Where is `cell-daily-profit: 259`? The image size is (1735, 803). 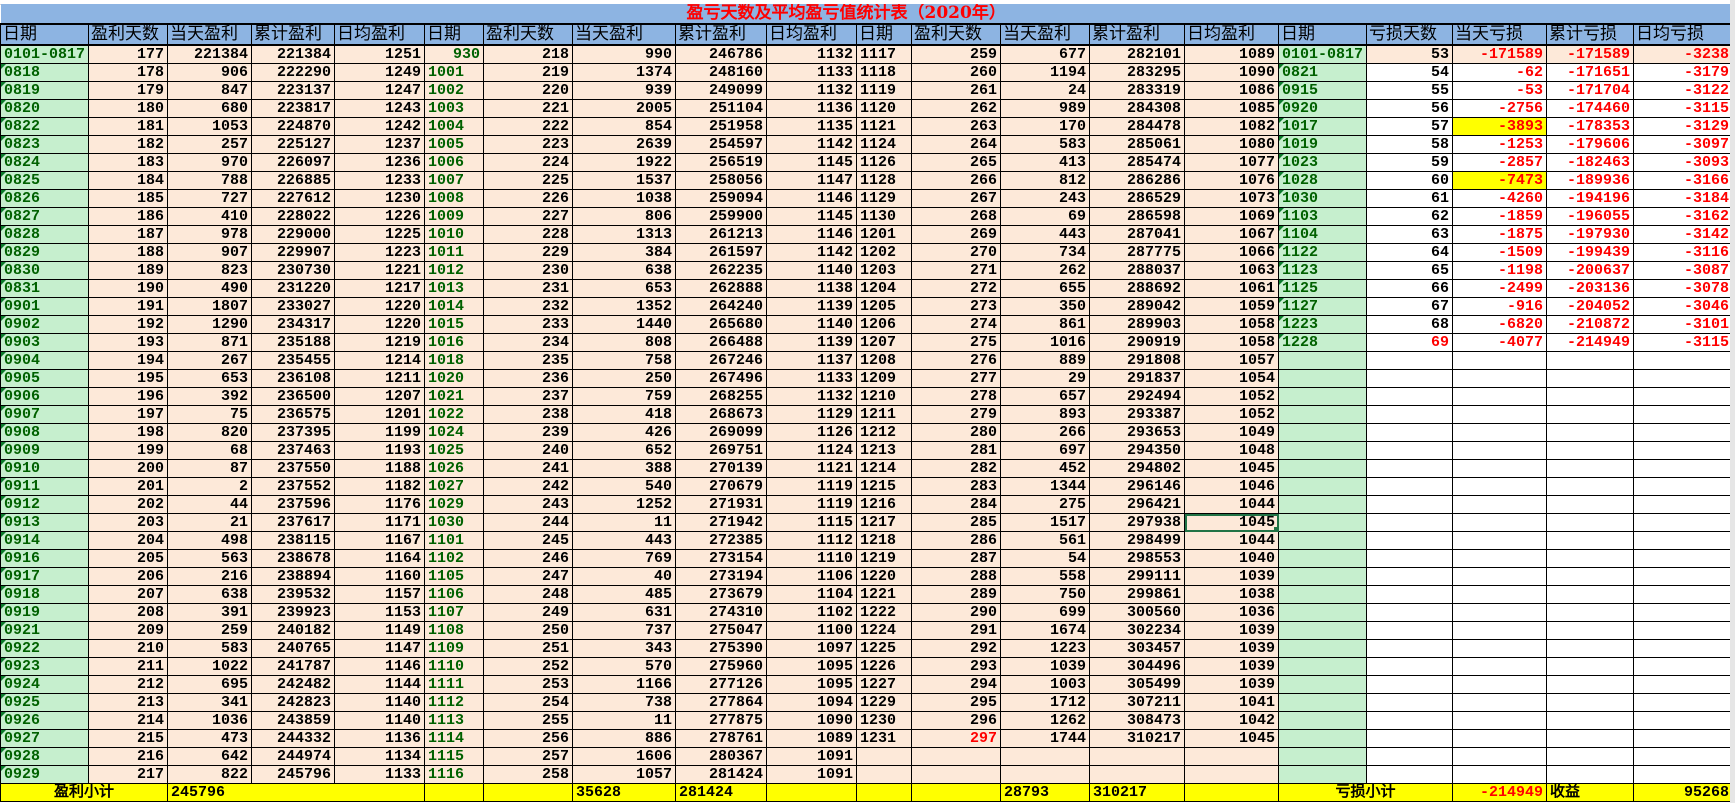
cell-daily-profit: 259 is located at coordinates (210, 630).